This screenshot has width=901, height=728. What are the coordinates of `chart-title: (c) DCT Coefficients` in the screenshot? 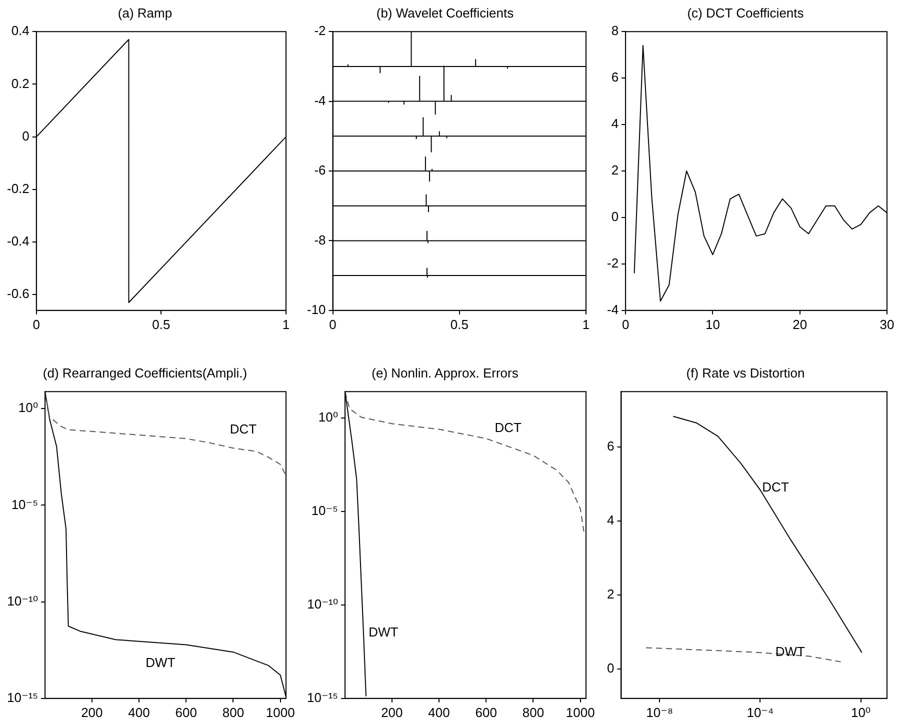 It's located at (745, 12).